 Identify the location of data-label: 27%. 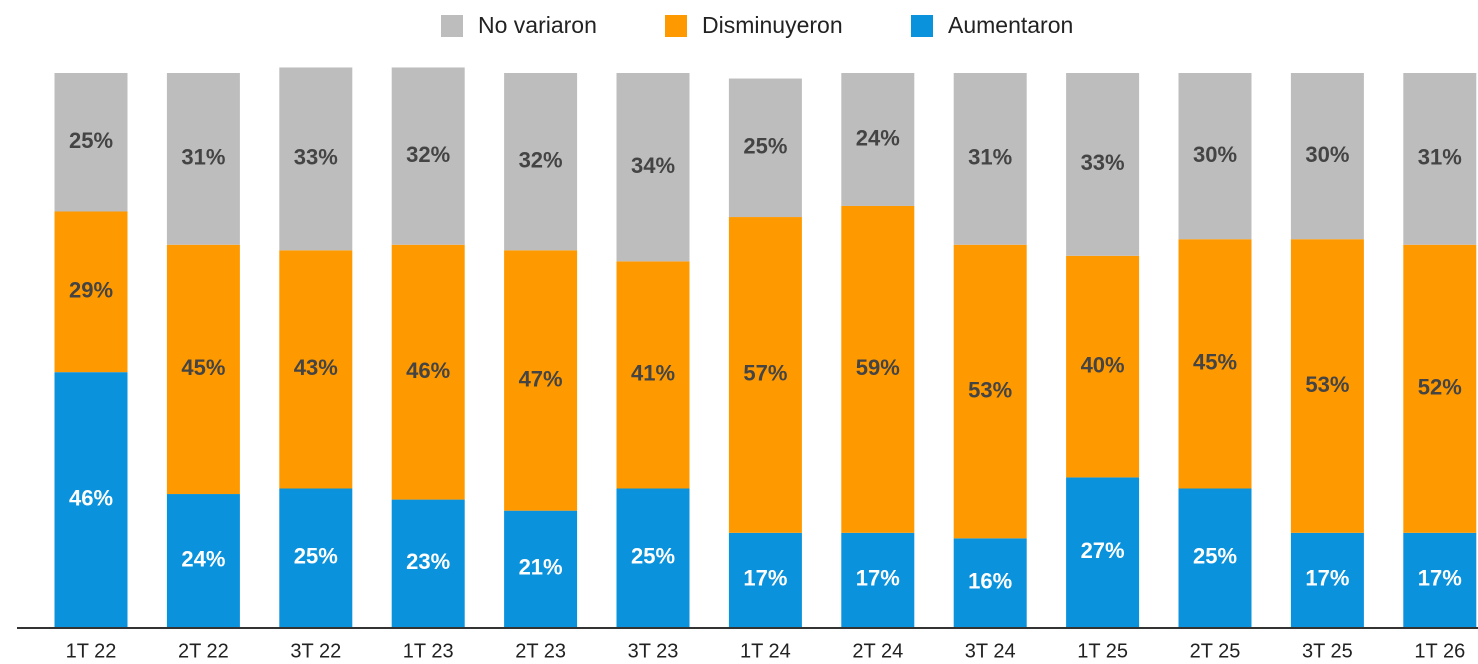
(1103, 550).